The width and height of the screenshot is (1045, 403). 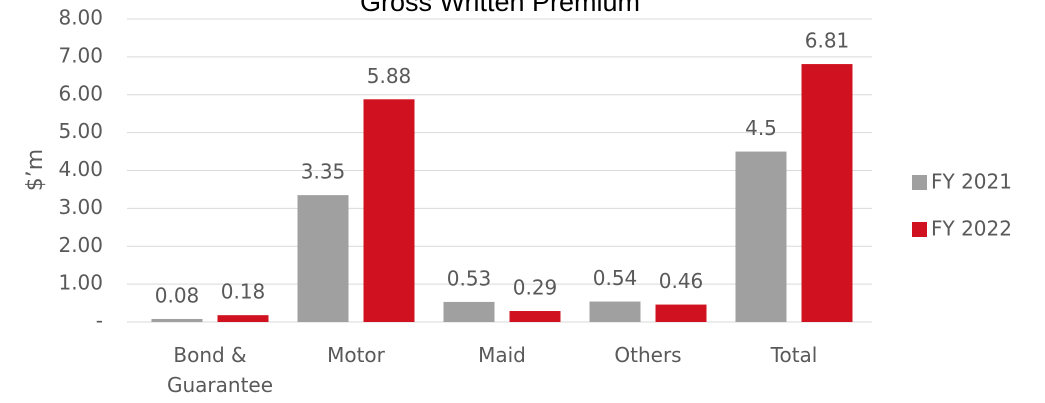 What do you see at coordinates (500, 8) in the screenshot?
I see `chart-title: Gross Written Premium` at bounding box center [500, 8].